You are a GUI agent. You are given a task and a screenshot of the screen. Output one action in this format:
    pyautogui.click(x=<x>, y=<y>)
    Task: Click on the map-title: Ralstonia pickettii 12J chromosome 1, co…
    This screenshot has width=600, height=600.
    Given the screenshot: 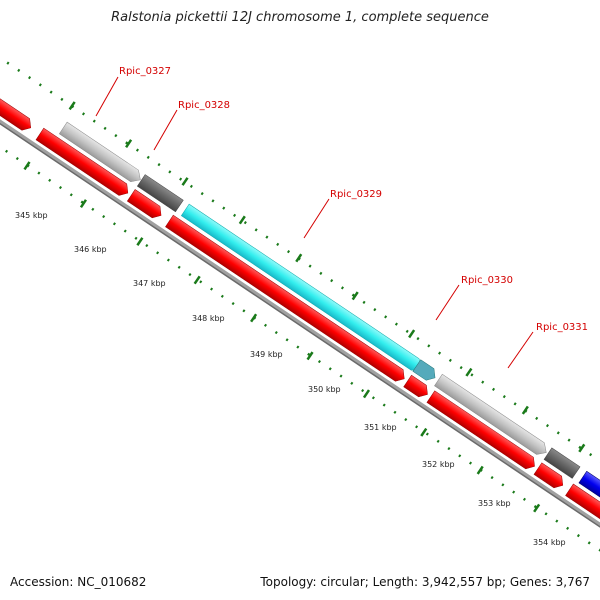 What is the action you would take?
    pyautogui.click(x=300, y=17)
    